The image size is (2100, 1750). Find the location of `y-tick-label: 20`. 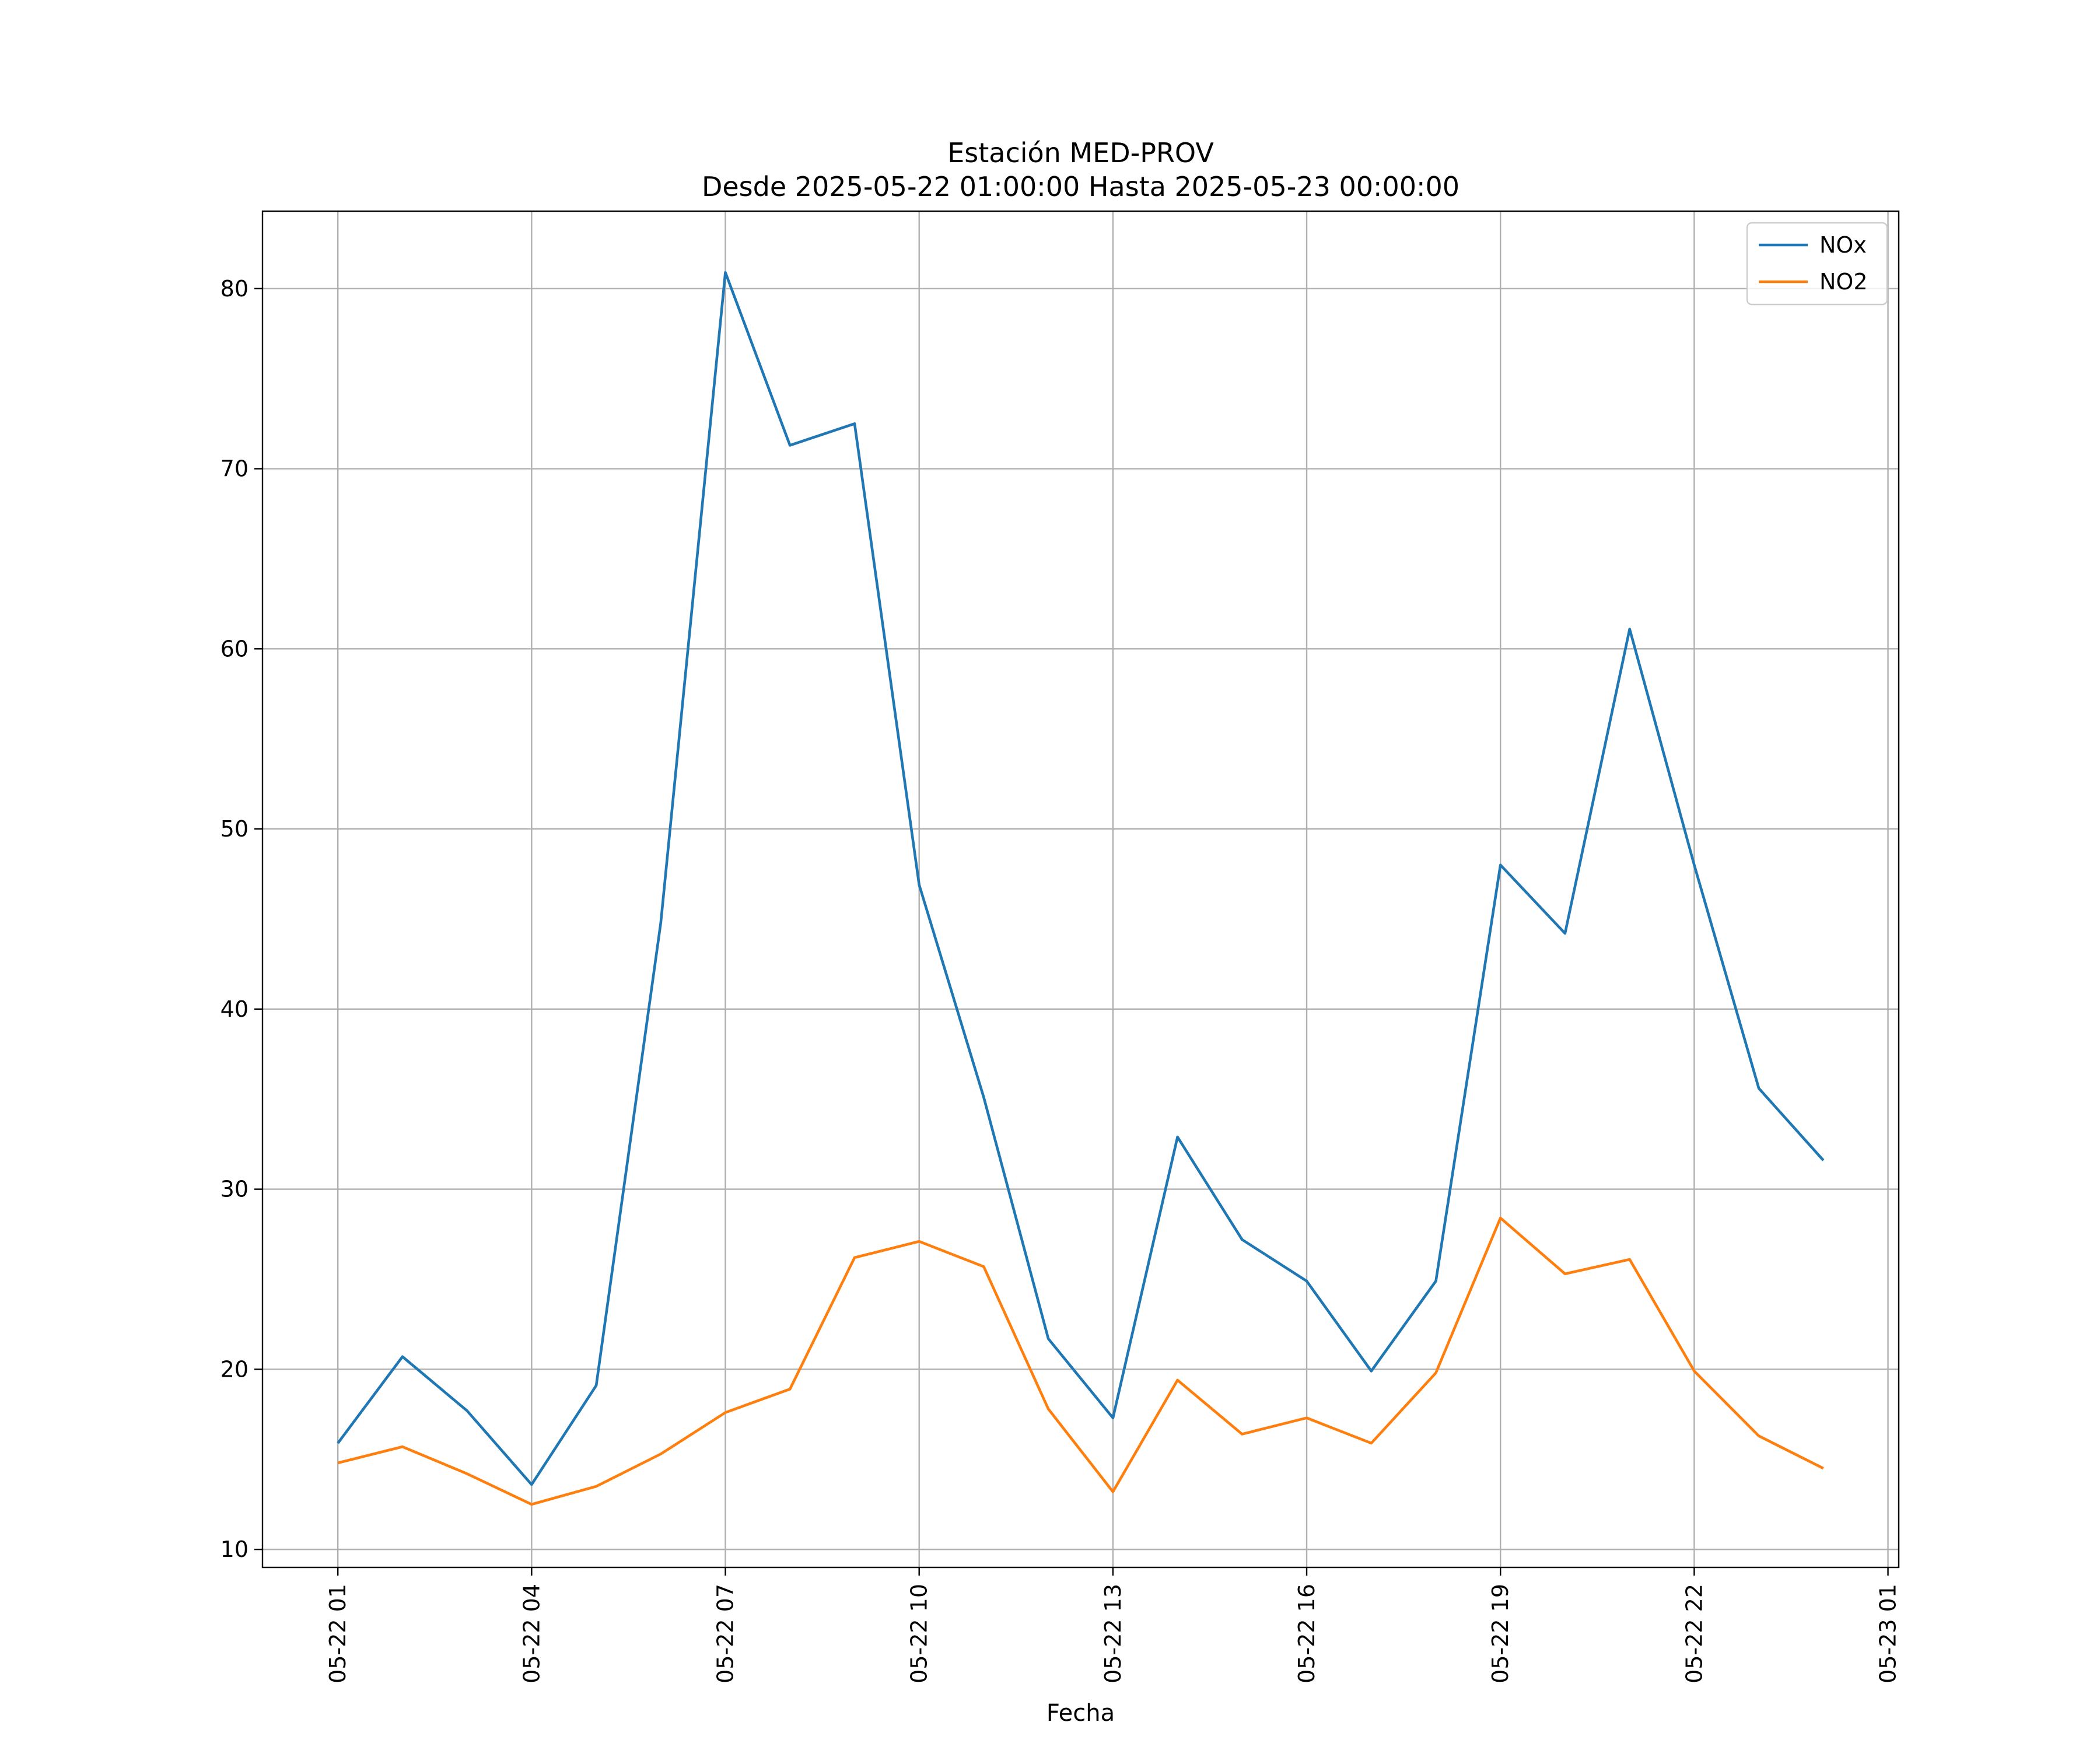

y-tick-label: 20 is located at coordinates (235, 1369).